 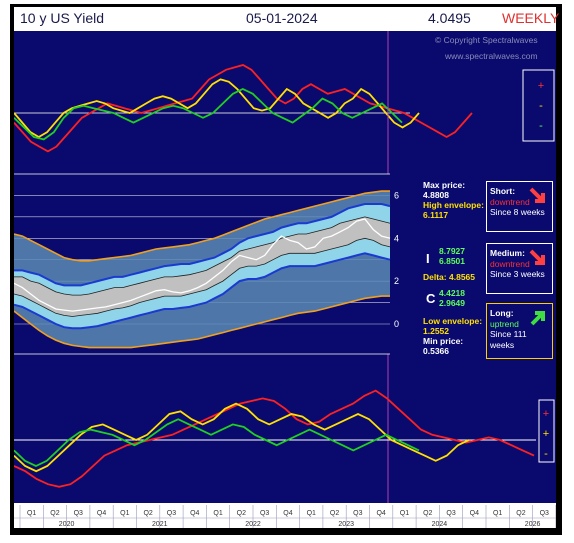 What do you see at coordinates (396, 259) in the screenshot?
I see `y-tick-labels: 6 4 2 0` at bounding box center [396, 259].